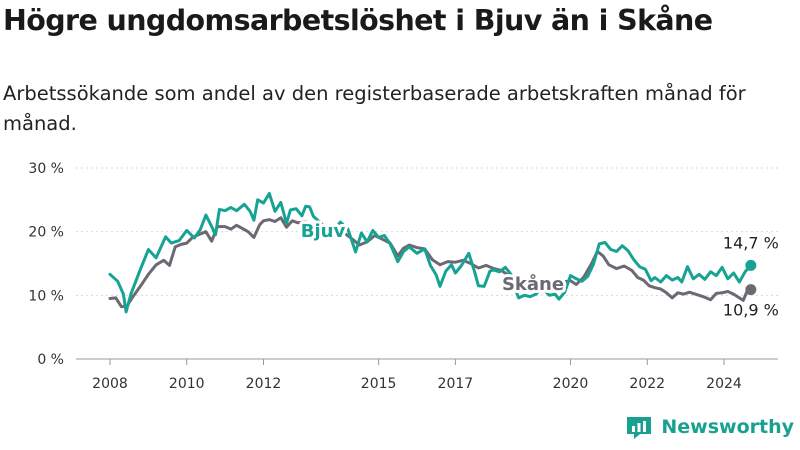  Describe the element at coordinates (264, 383) in the screenshot. I see `x-tick-label: 2012` at that location.